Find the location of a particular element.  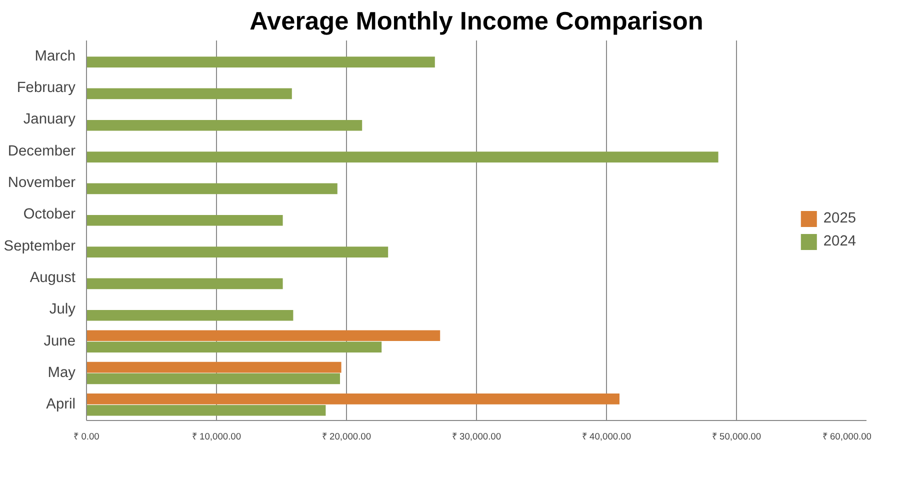

x-tick-label: ₹ 60,000.00 is located at coordinates (847, 437).